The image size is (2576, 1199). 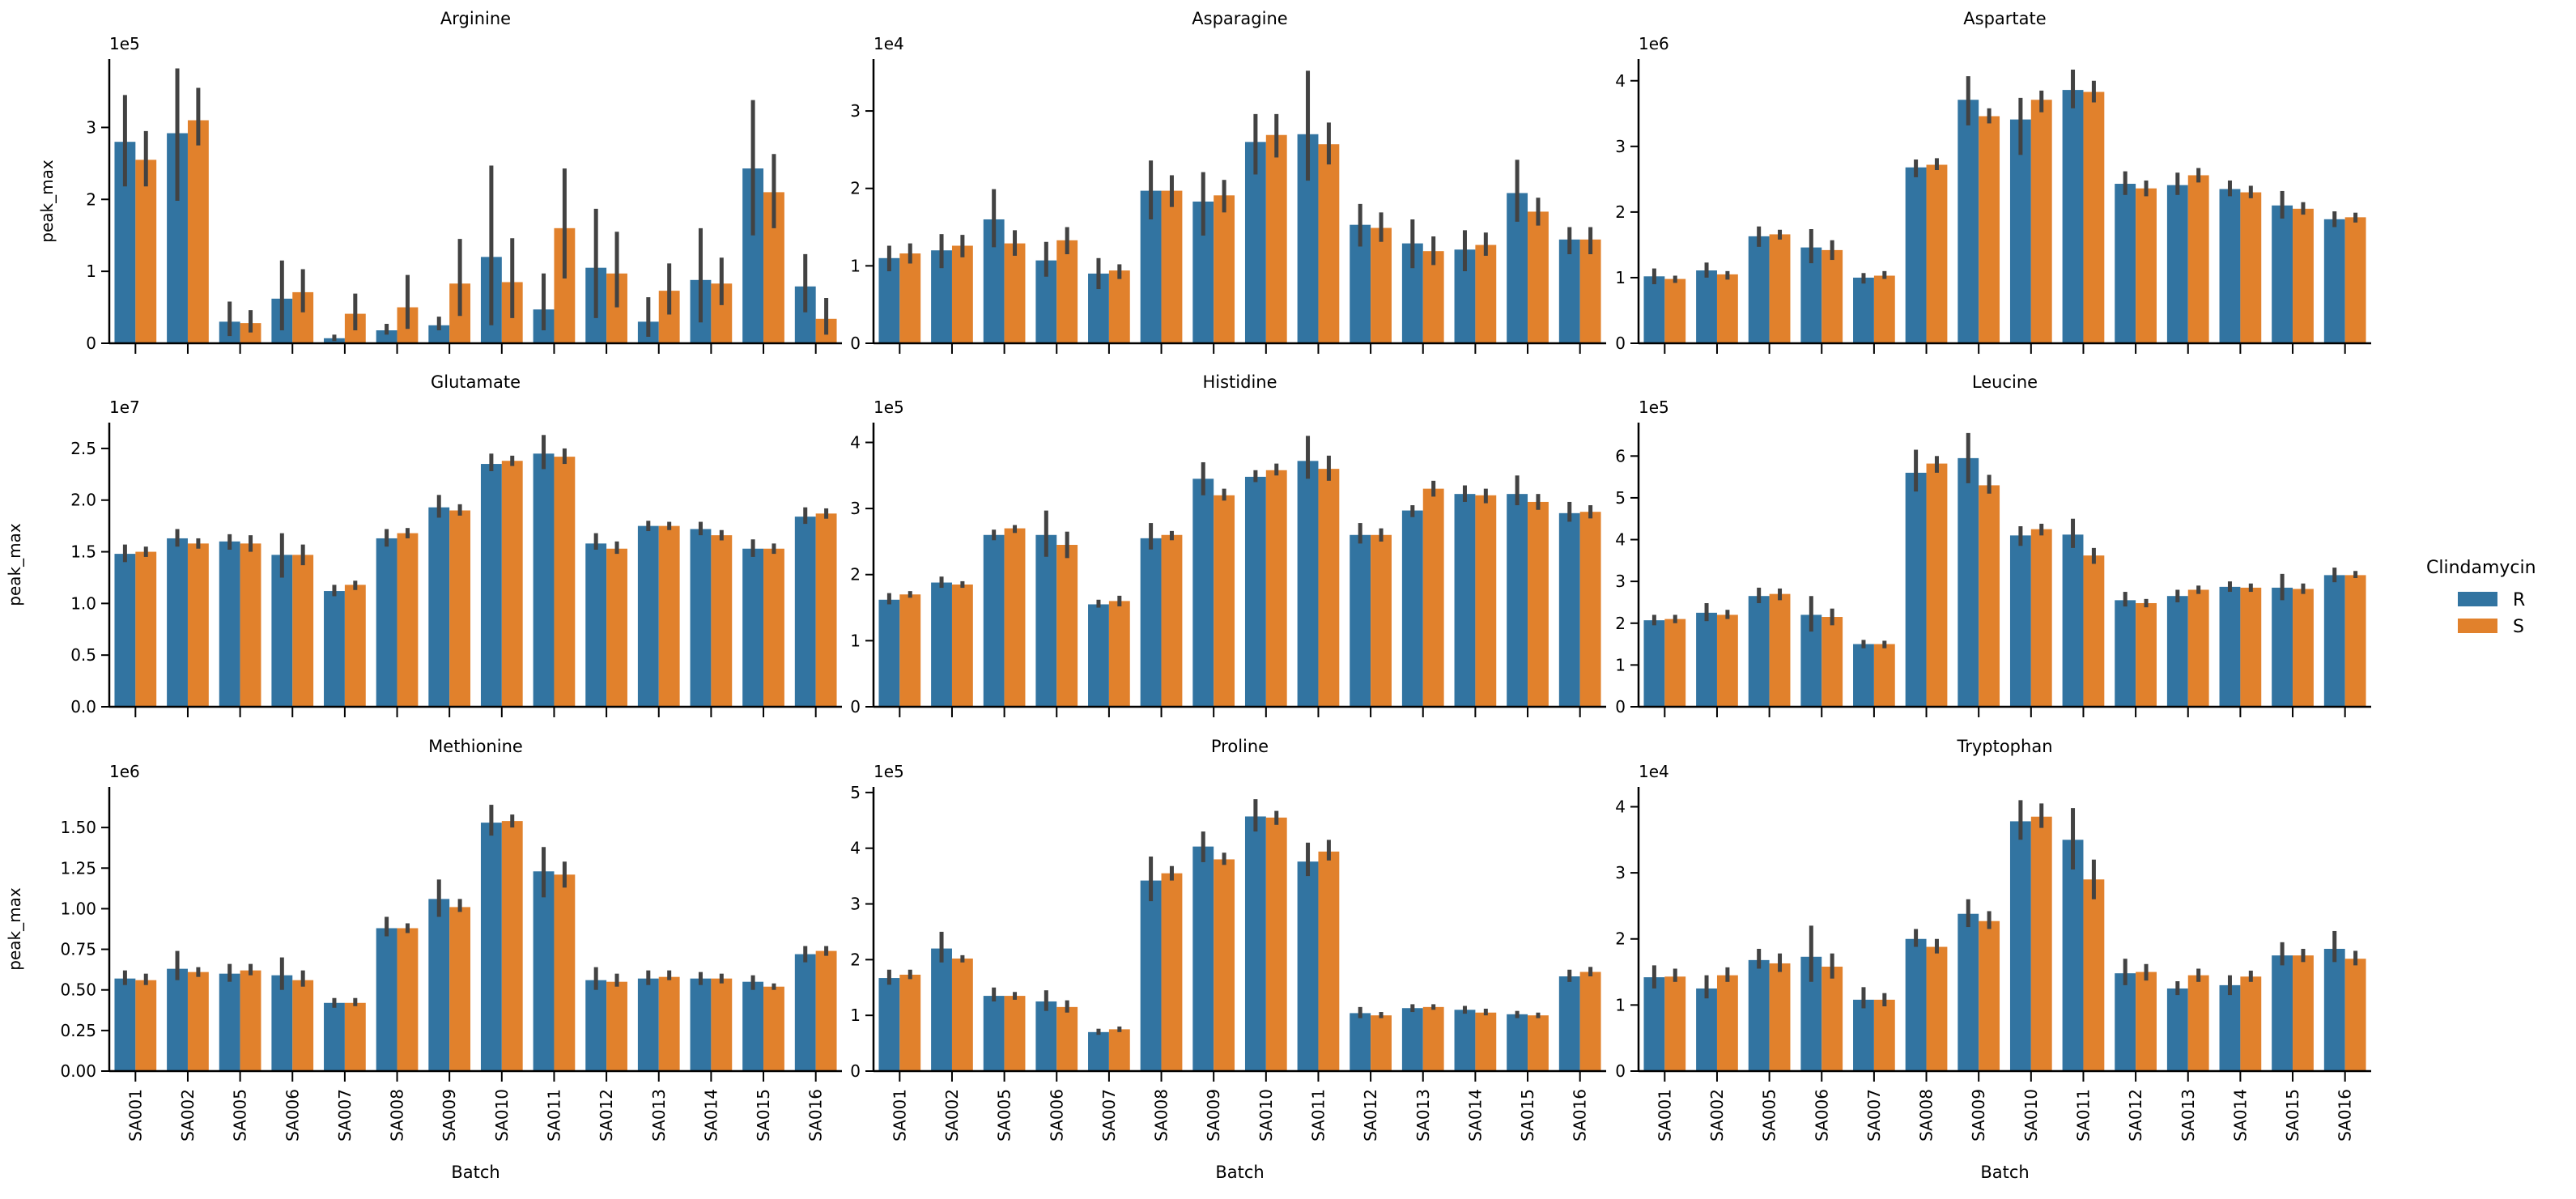 What do you see at coordinates (1621, 456) in the screenshot?
I see `y-tick-label: 6` at bounding box center [1621, 456].